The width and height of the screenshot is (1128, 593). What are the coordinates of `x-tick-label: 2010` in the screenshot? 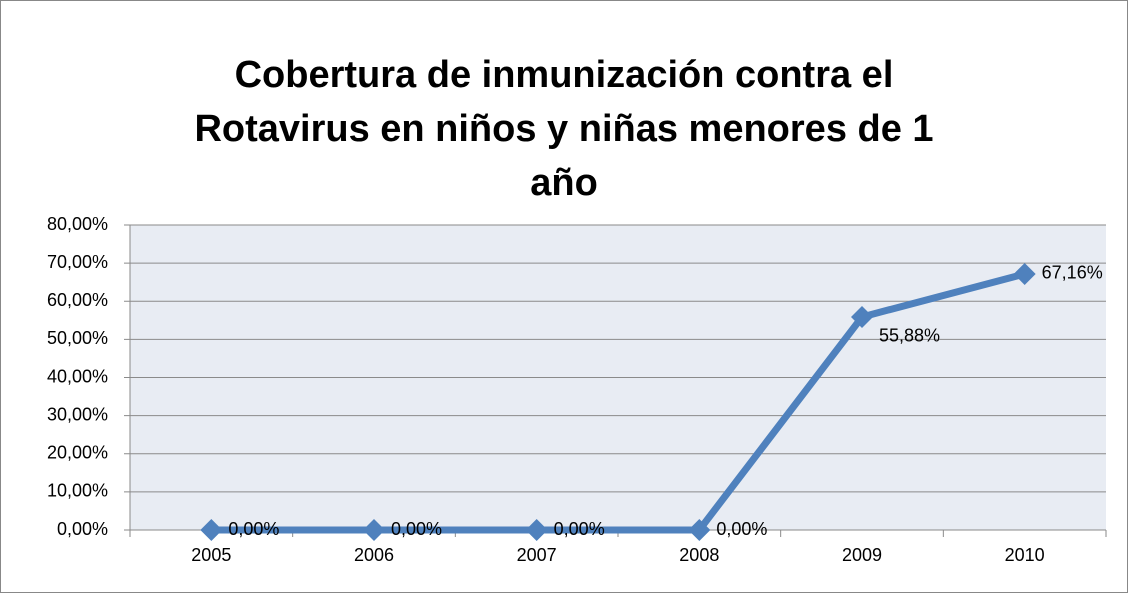 It's located at (1025, 555).